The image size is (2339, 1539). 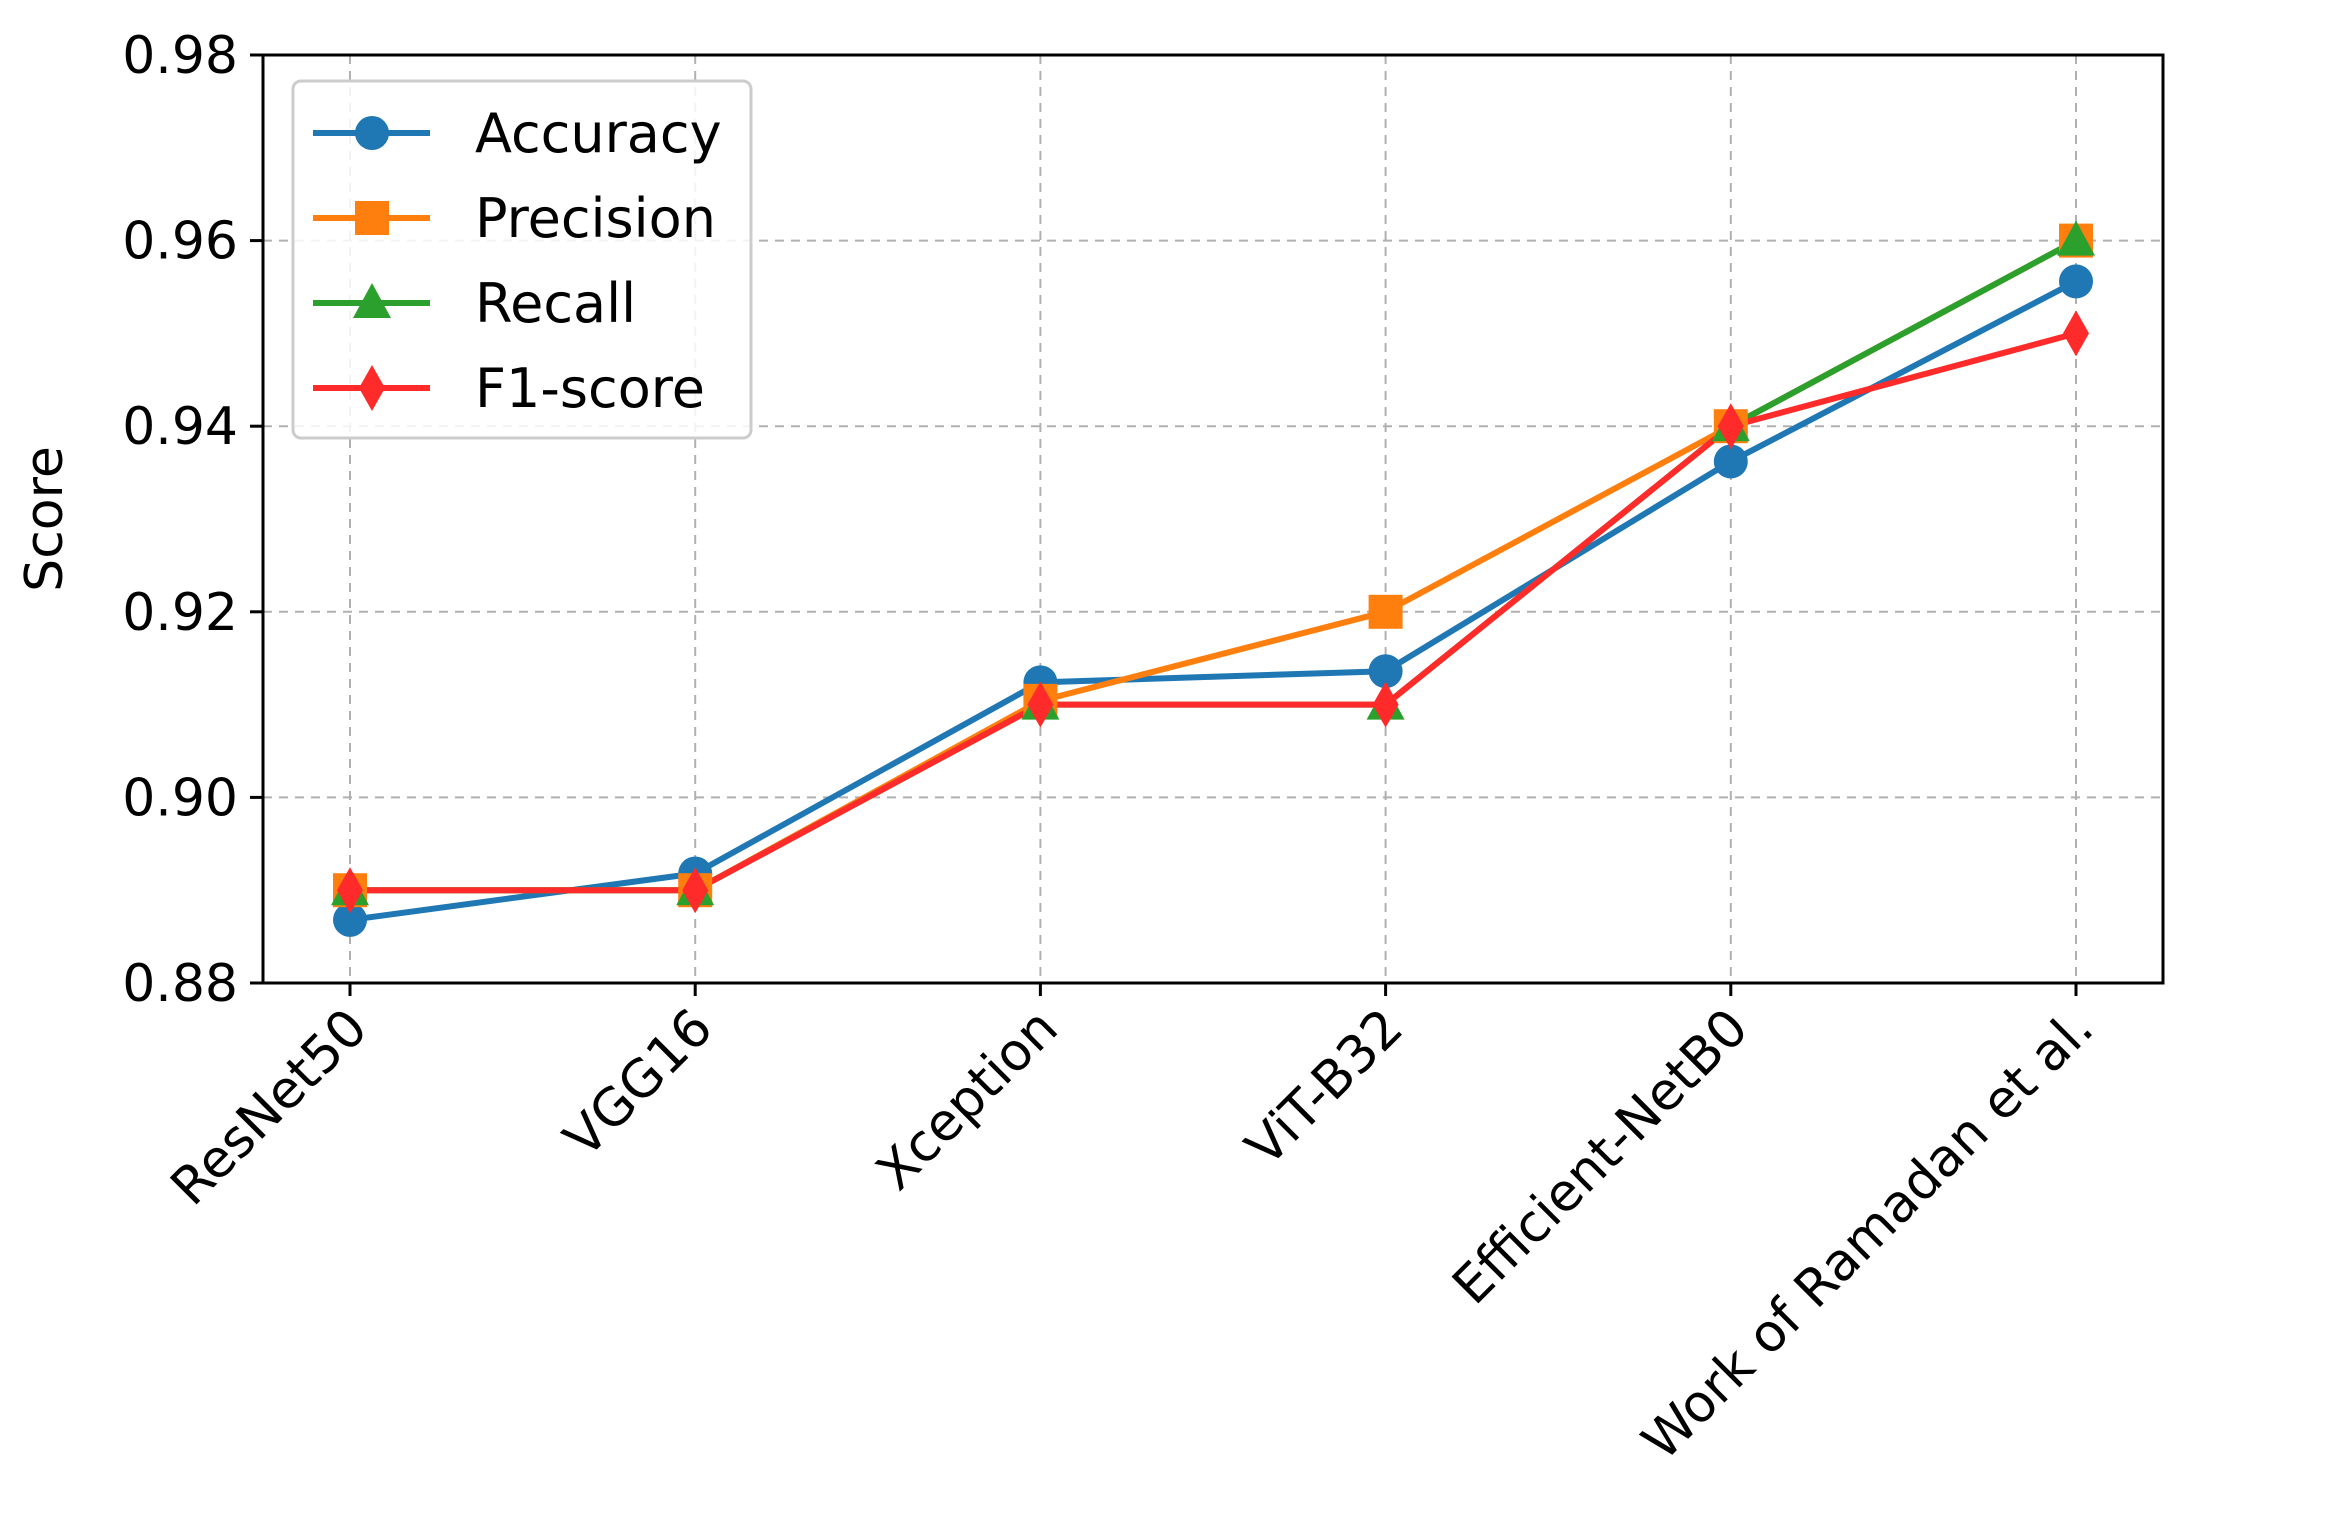 I want to click on precision-point, so click(x=1385, y=611).